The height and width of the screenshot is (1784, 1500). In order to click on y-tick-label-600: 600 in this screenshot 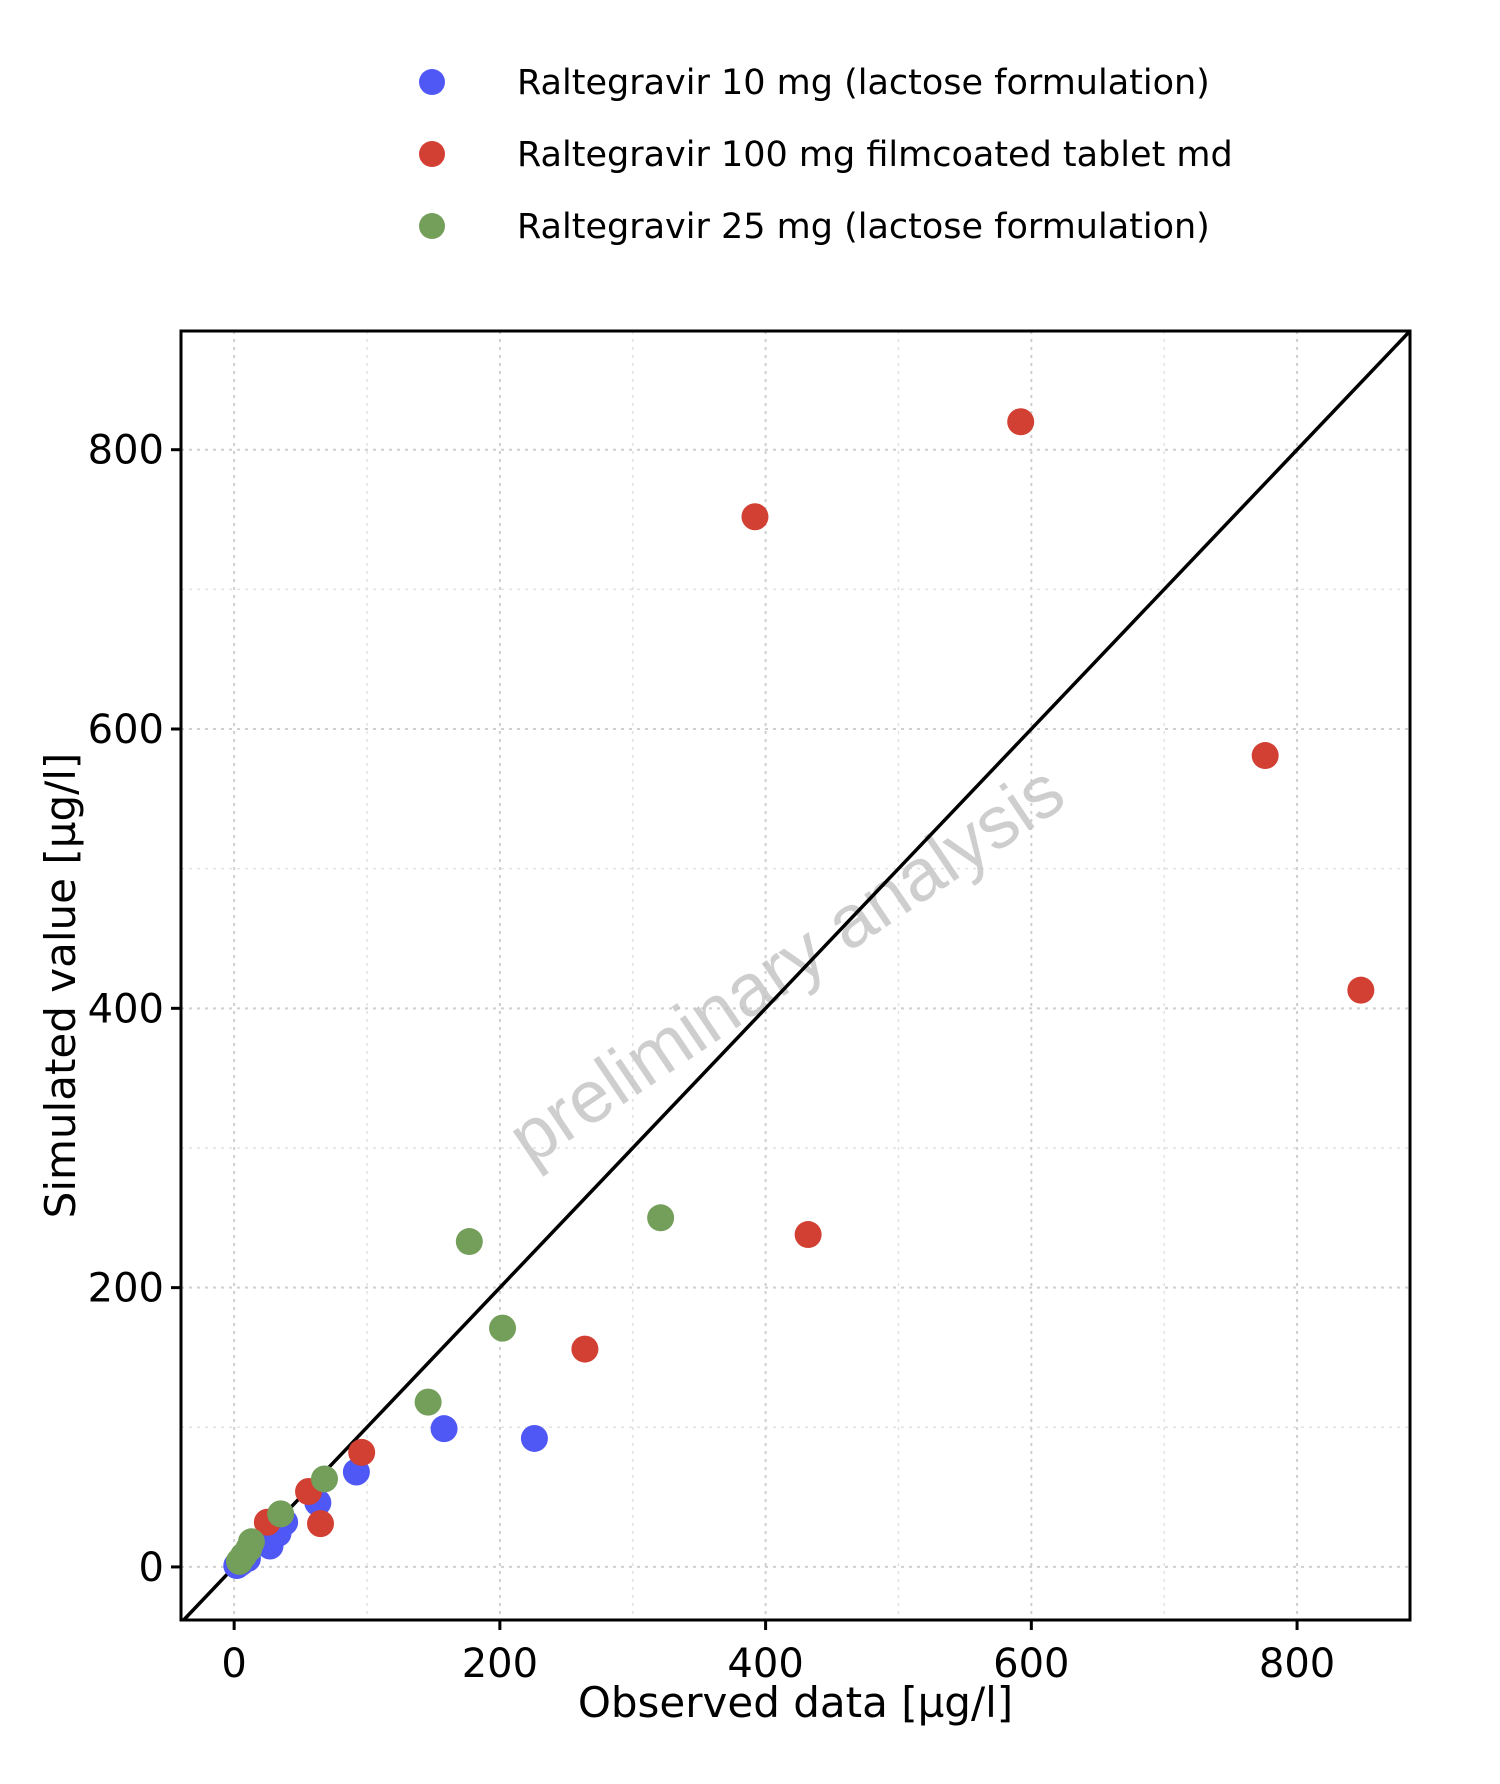, I will do `click(126, 730)`.